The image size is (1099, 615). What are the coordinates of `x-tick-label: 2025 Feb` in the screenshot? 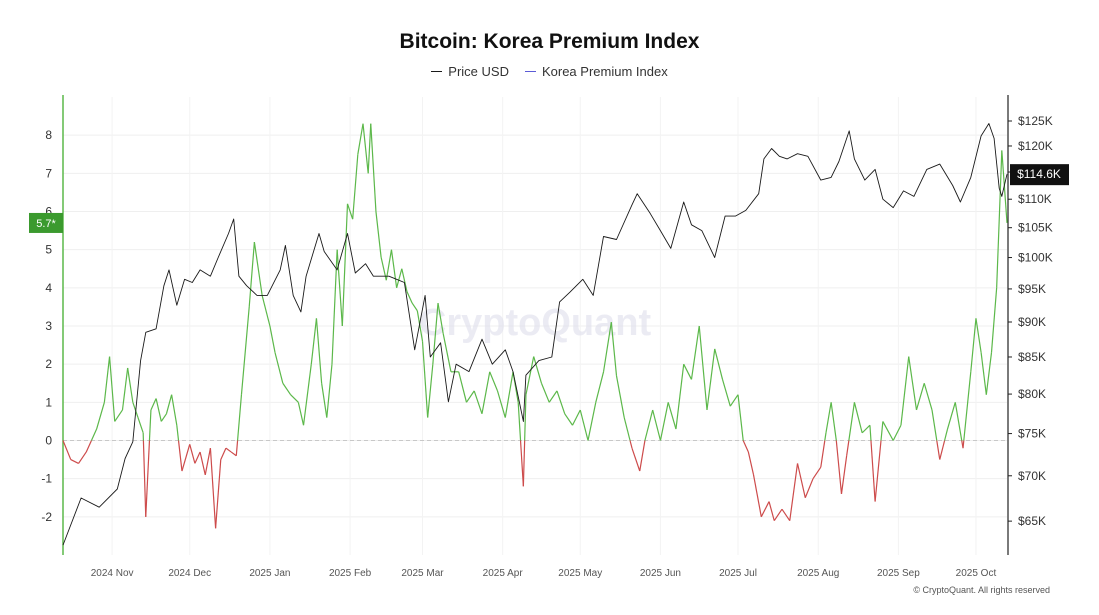 It's located at (350, 573).